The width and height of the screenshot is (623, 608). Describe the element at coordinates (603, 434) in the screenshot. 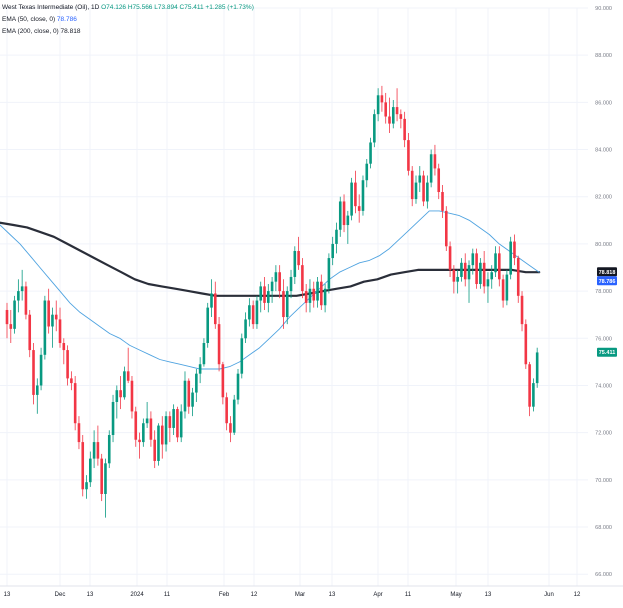

I see `y-tick-label: 72.000` at that location.